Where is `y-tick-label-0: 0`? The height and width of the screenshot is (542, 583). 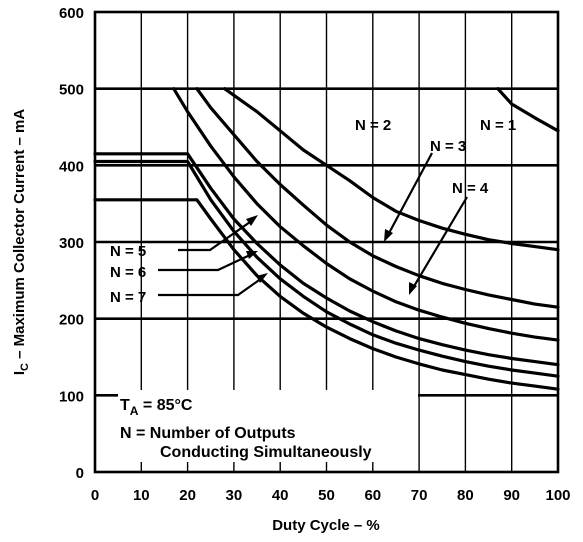 y-tick-label-0: 0 is located at coordinates (80, 473).